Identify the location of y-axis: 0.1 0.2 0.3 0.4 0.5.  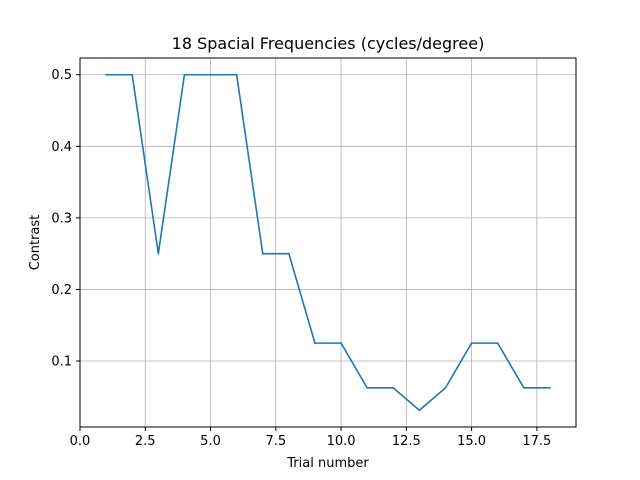
(65, 219).